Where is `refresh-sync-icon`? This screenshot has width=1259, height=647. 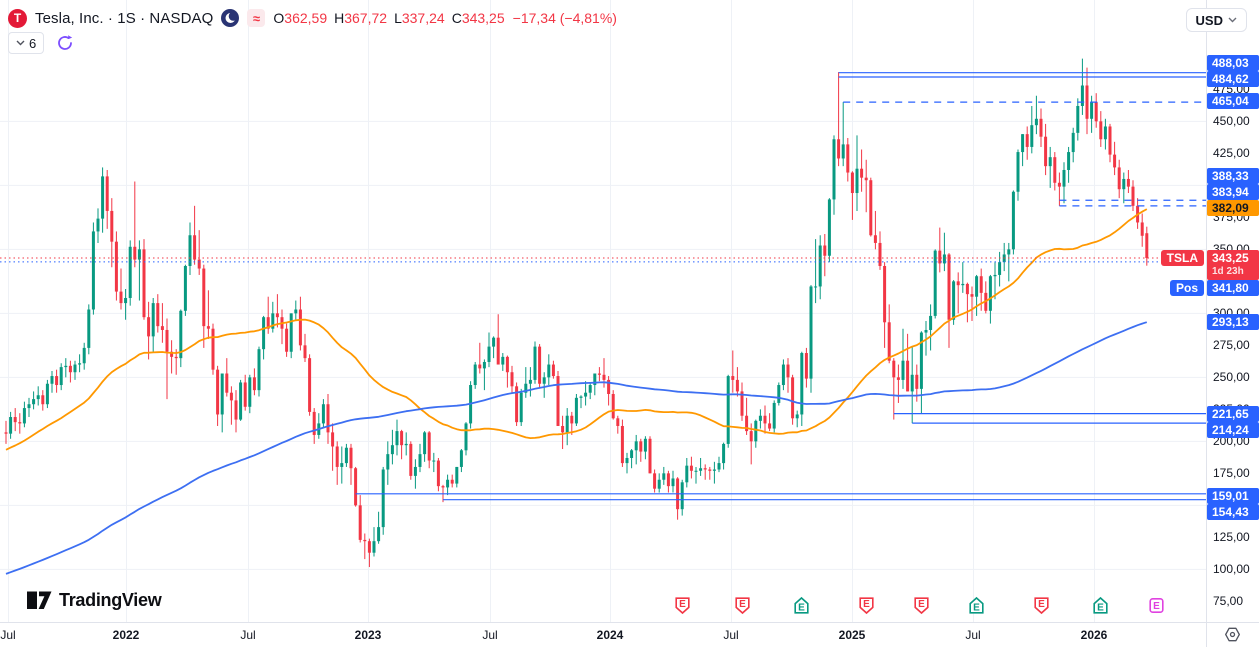
refresh-sync-icon is located at coordinates (65, 43).